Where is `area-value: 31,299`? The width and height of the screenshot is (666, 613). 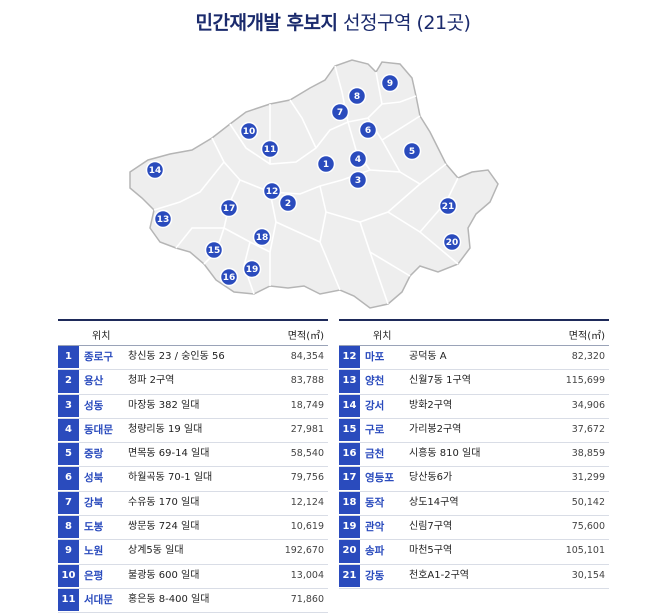 area-value: 31,299 is located at coordinates (588, 478).